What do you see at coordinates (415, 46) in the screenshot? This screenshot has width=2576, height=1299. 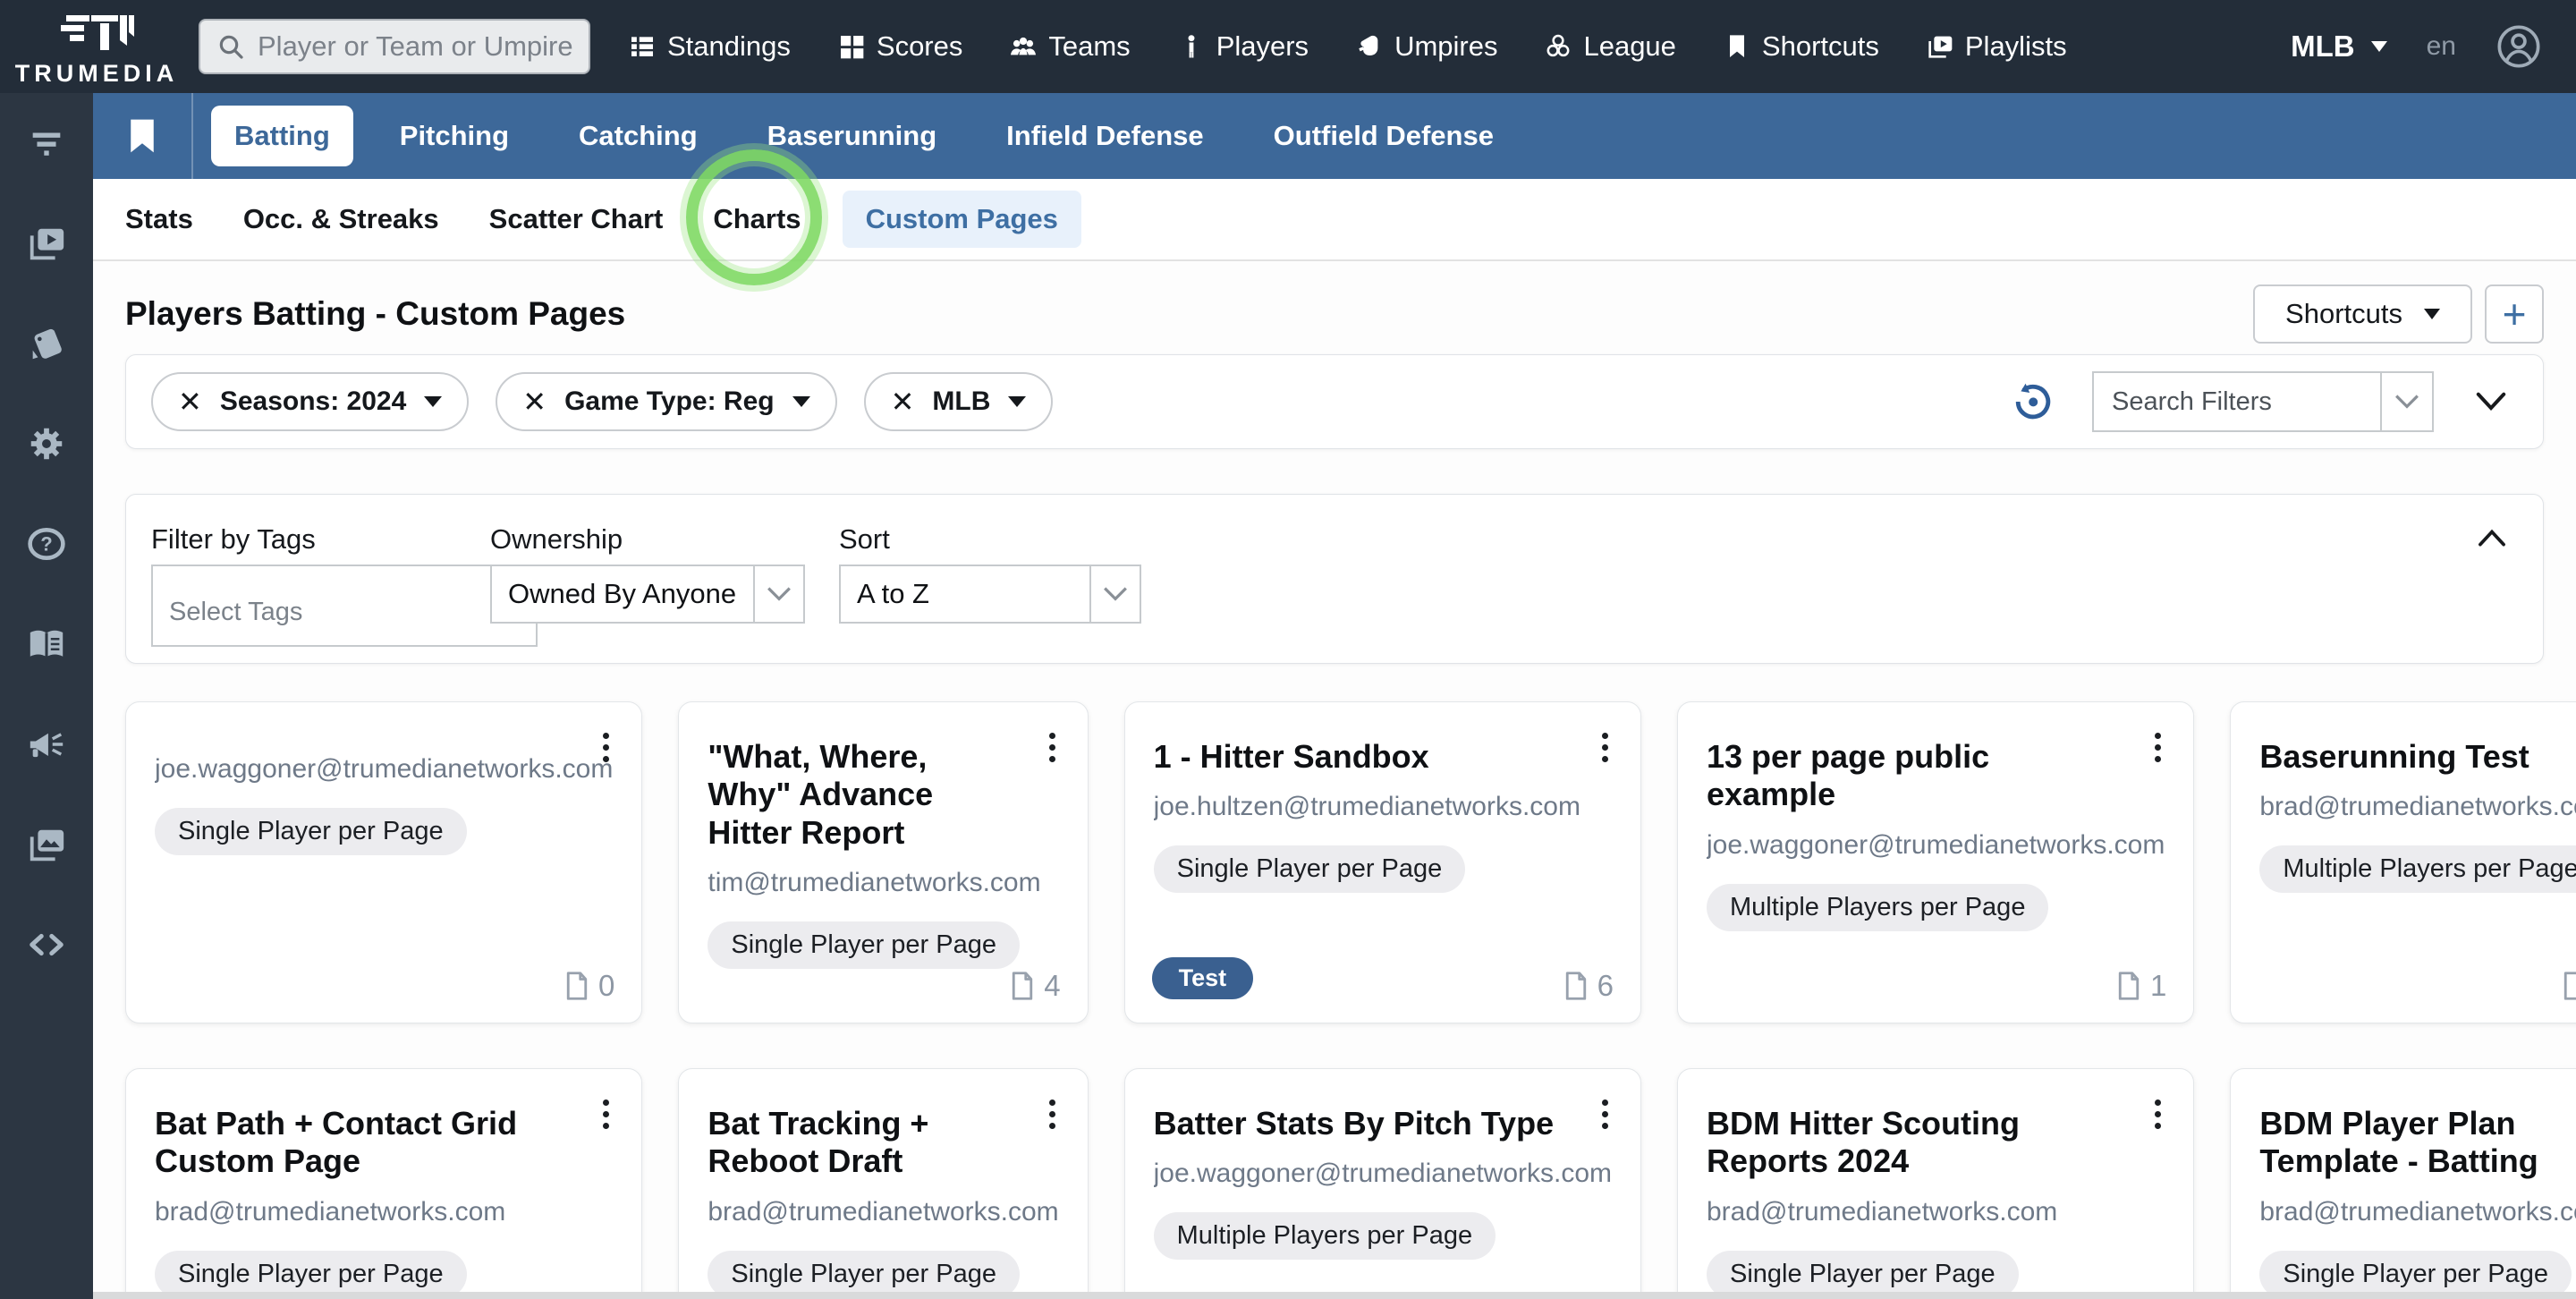 I see `global-search-input` at bounding box center [415, 46].